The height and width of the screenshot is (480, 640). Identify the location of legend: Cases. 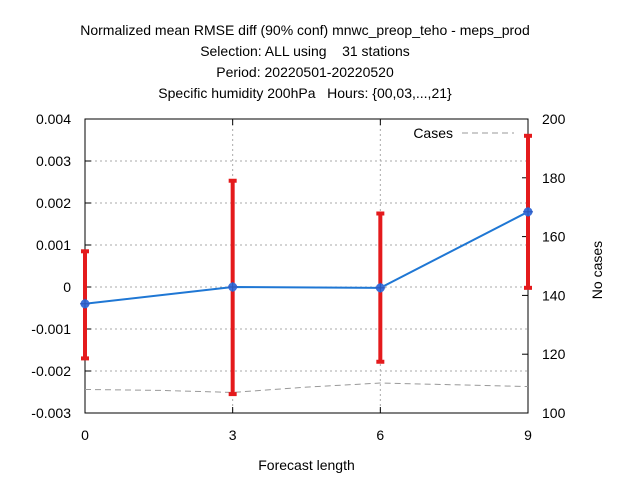
(463, 133).